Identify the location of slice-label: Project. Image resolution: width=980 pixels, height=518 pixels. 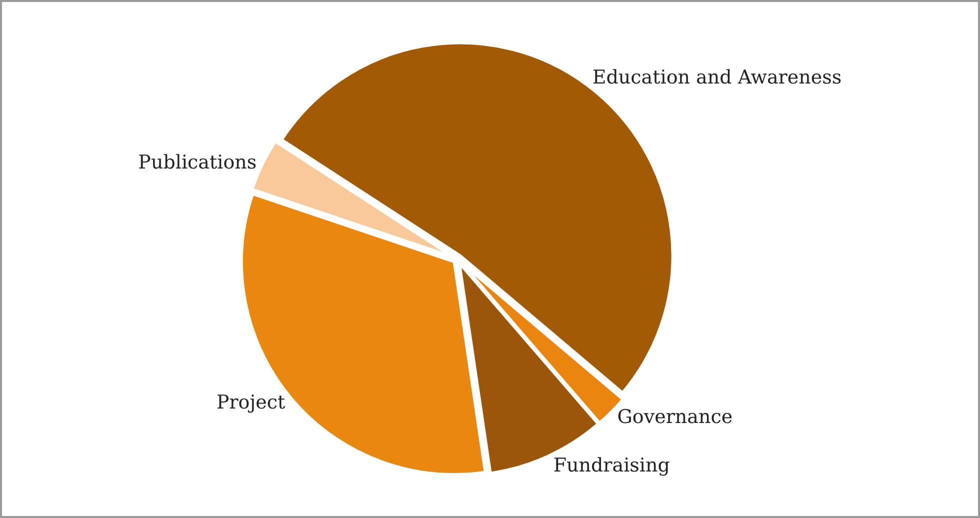
(251, 403).